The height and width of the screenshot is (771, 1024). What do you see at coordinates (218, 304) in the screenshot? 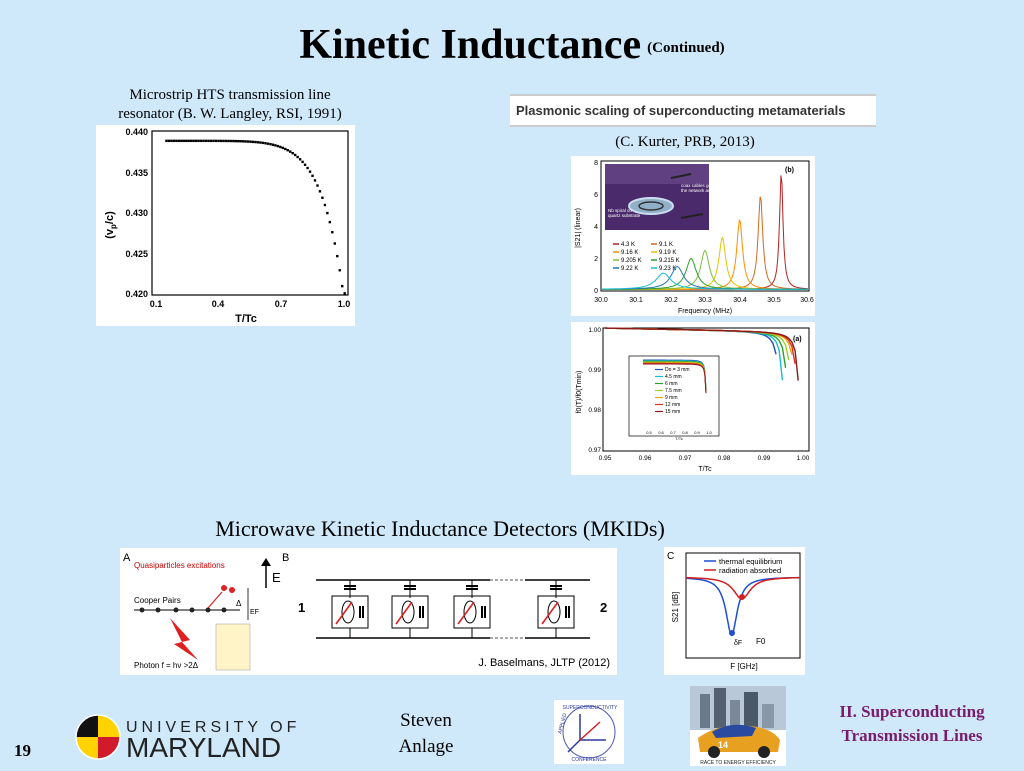
I see `langley-xtick: 0.4` at bounding box center [218, 304].